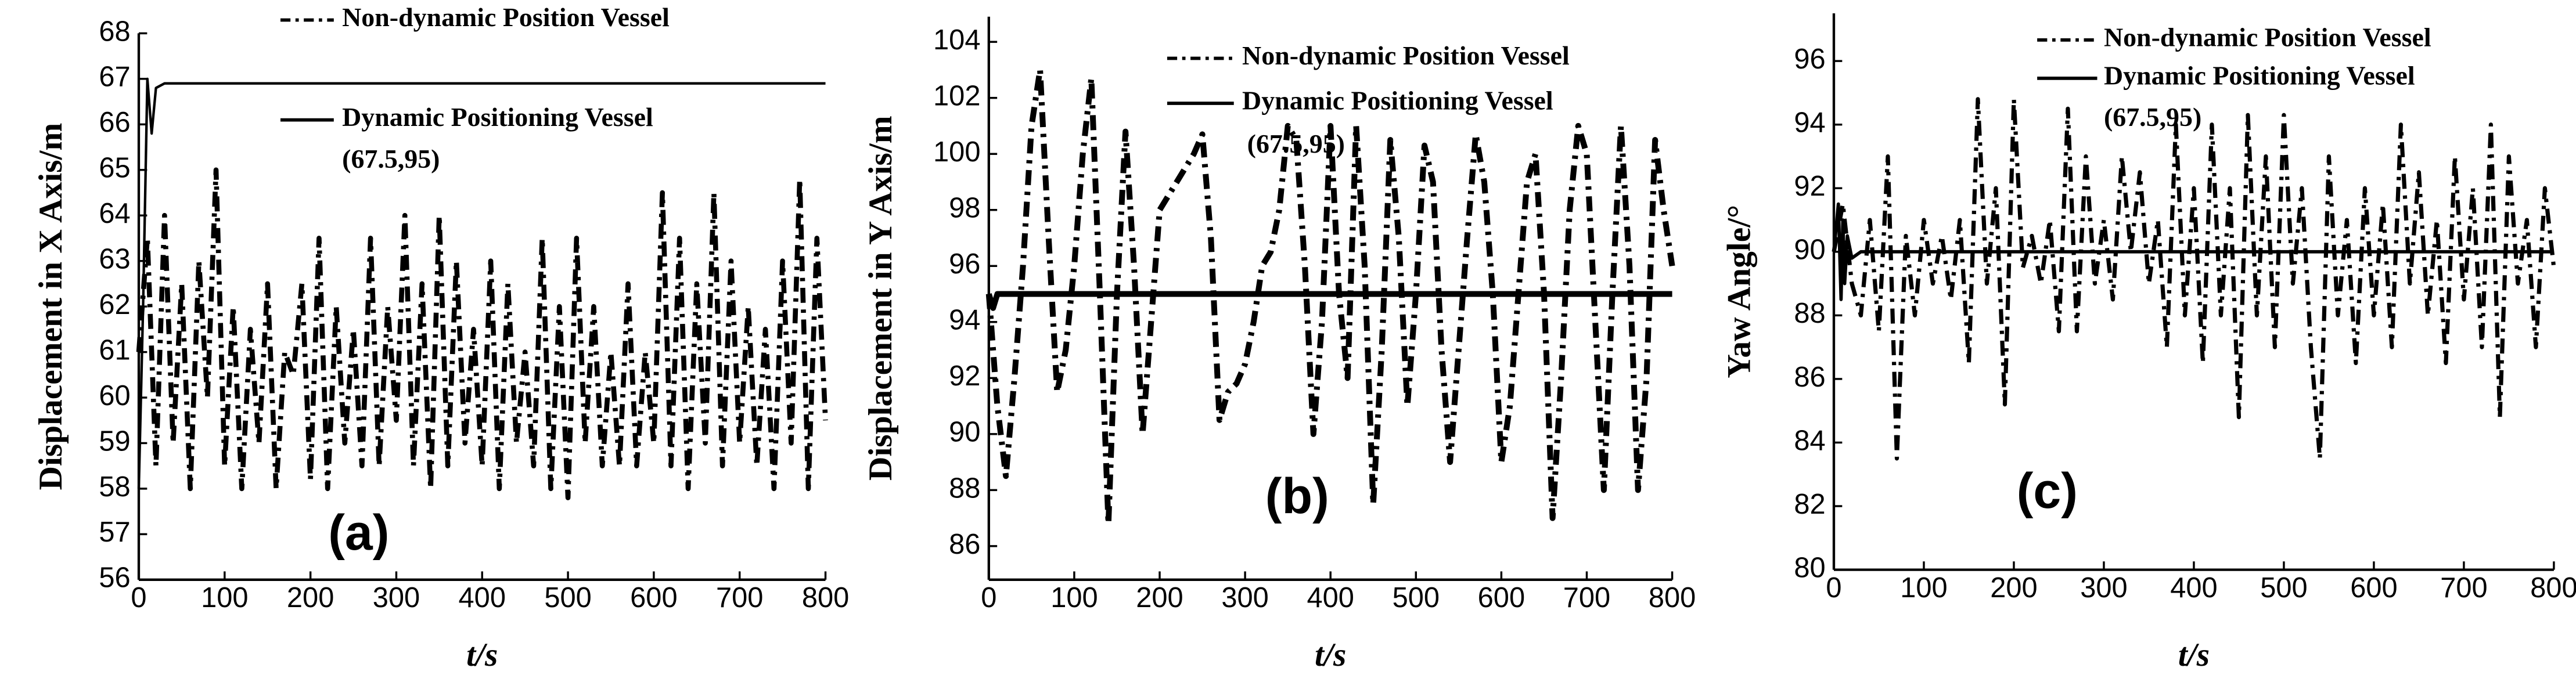 This screenshot has width=2576, height=693. What do you see at coordinates (964, 208) in the screenshot?
I see `y-tick-label: 98` at bounding box center [964, 208].